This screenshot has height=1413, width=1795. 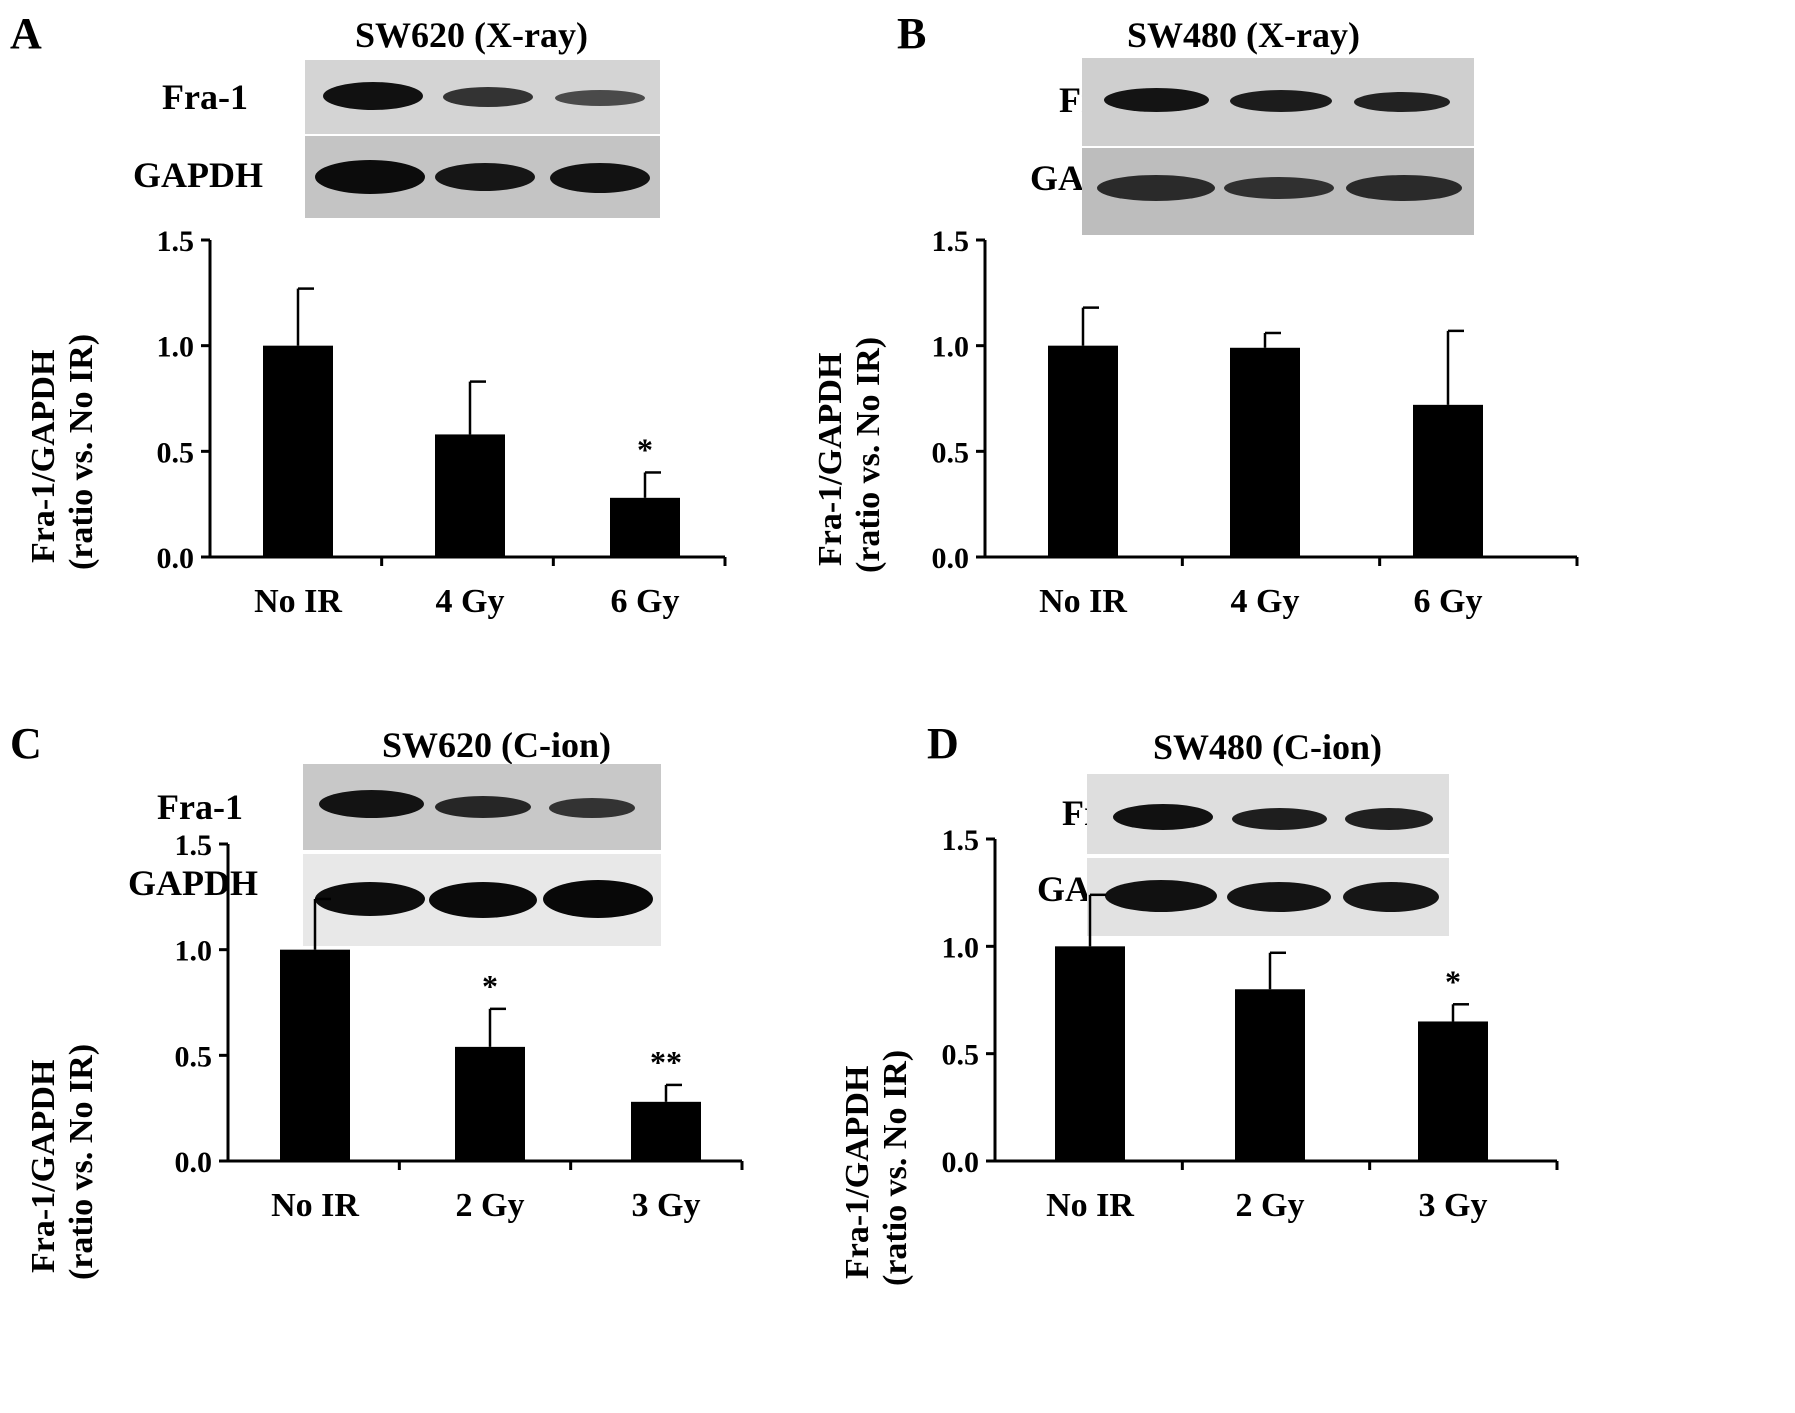 I want to click on panel-title: SW620 (X-ray), so click(x=471, y=35).